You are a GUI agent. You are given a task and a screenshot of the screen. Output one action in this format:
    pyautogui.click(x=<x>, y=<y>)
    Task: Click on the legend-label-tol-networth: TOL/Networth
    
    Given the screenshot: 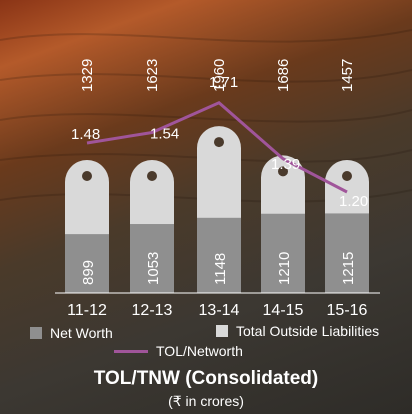 What is the action you would take?
    pyautogui.click(x=199, y=351)
    